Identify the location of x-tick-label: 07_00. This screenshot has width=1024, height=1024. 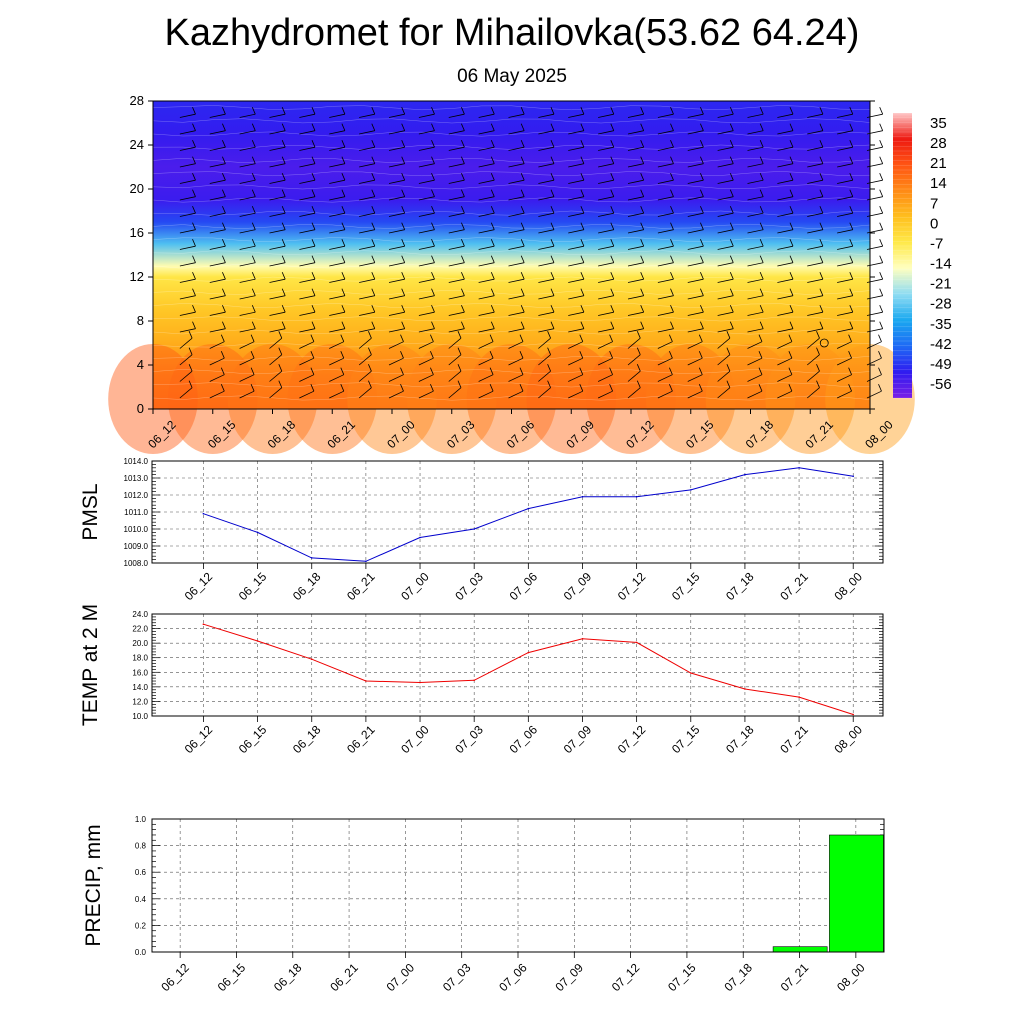
(415, 739).